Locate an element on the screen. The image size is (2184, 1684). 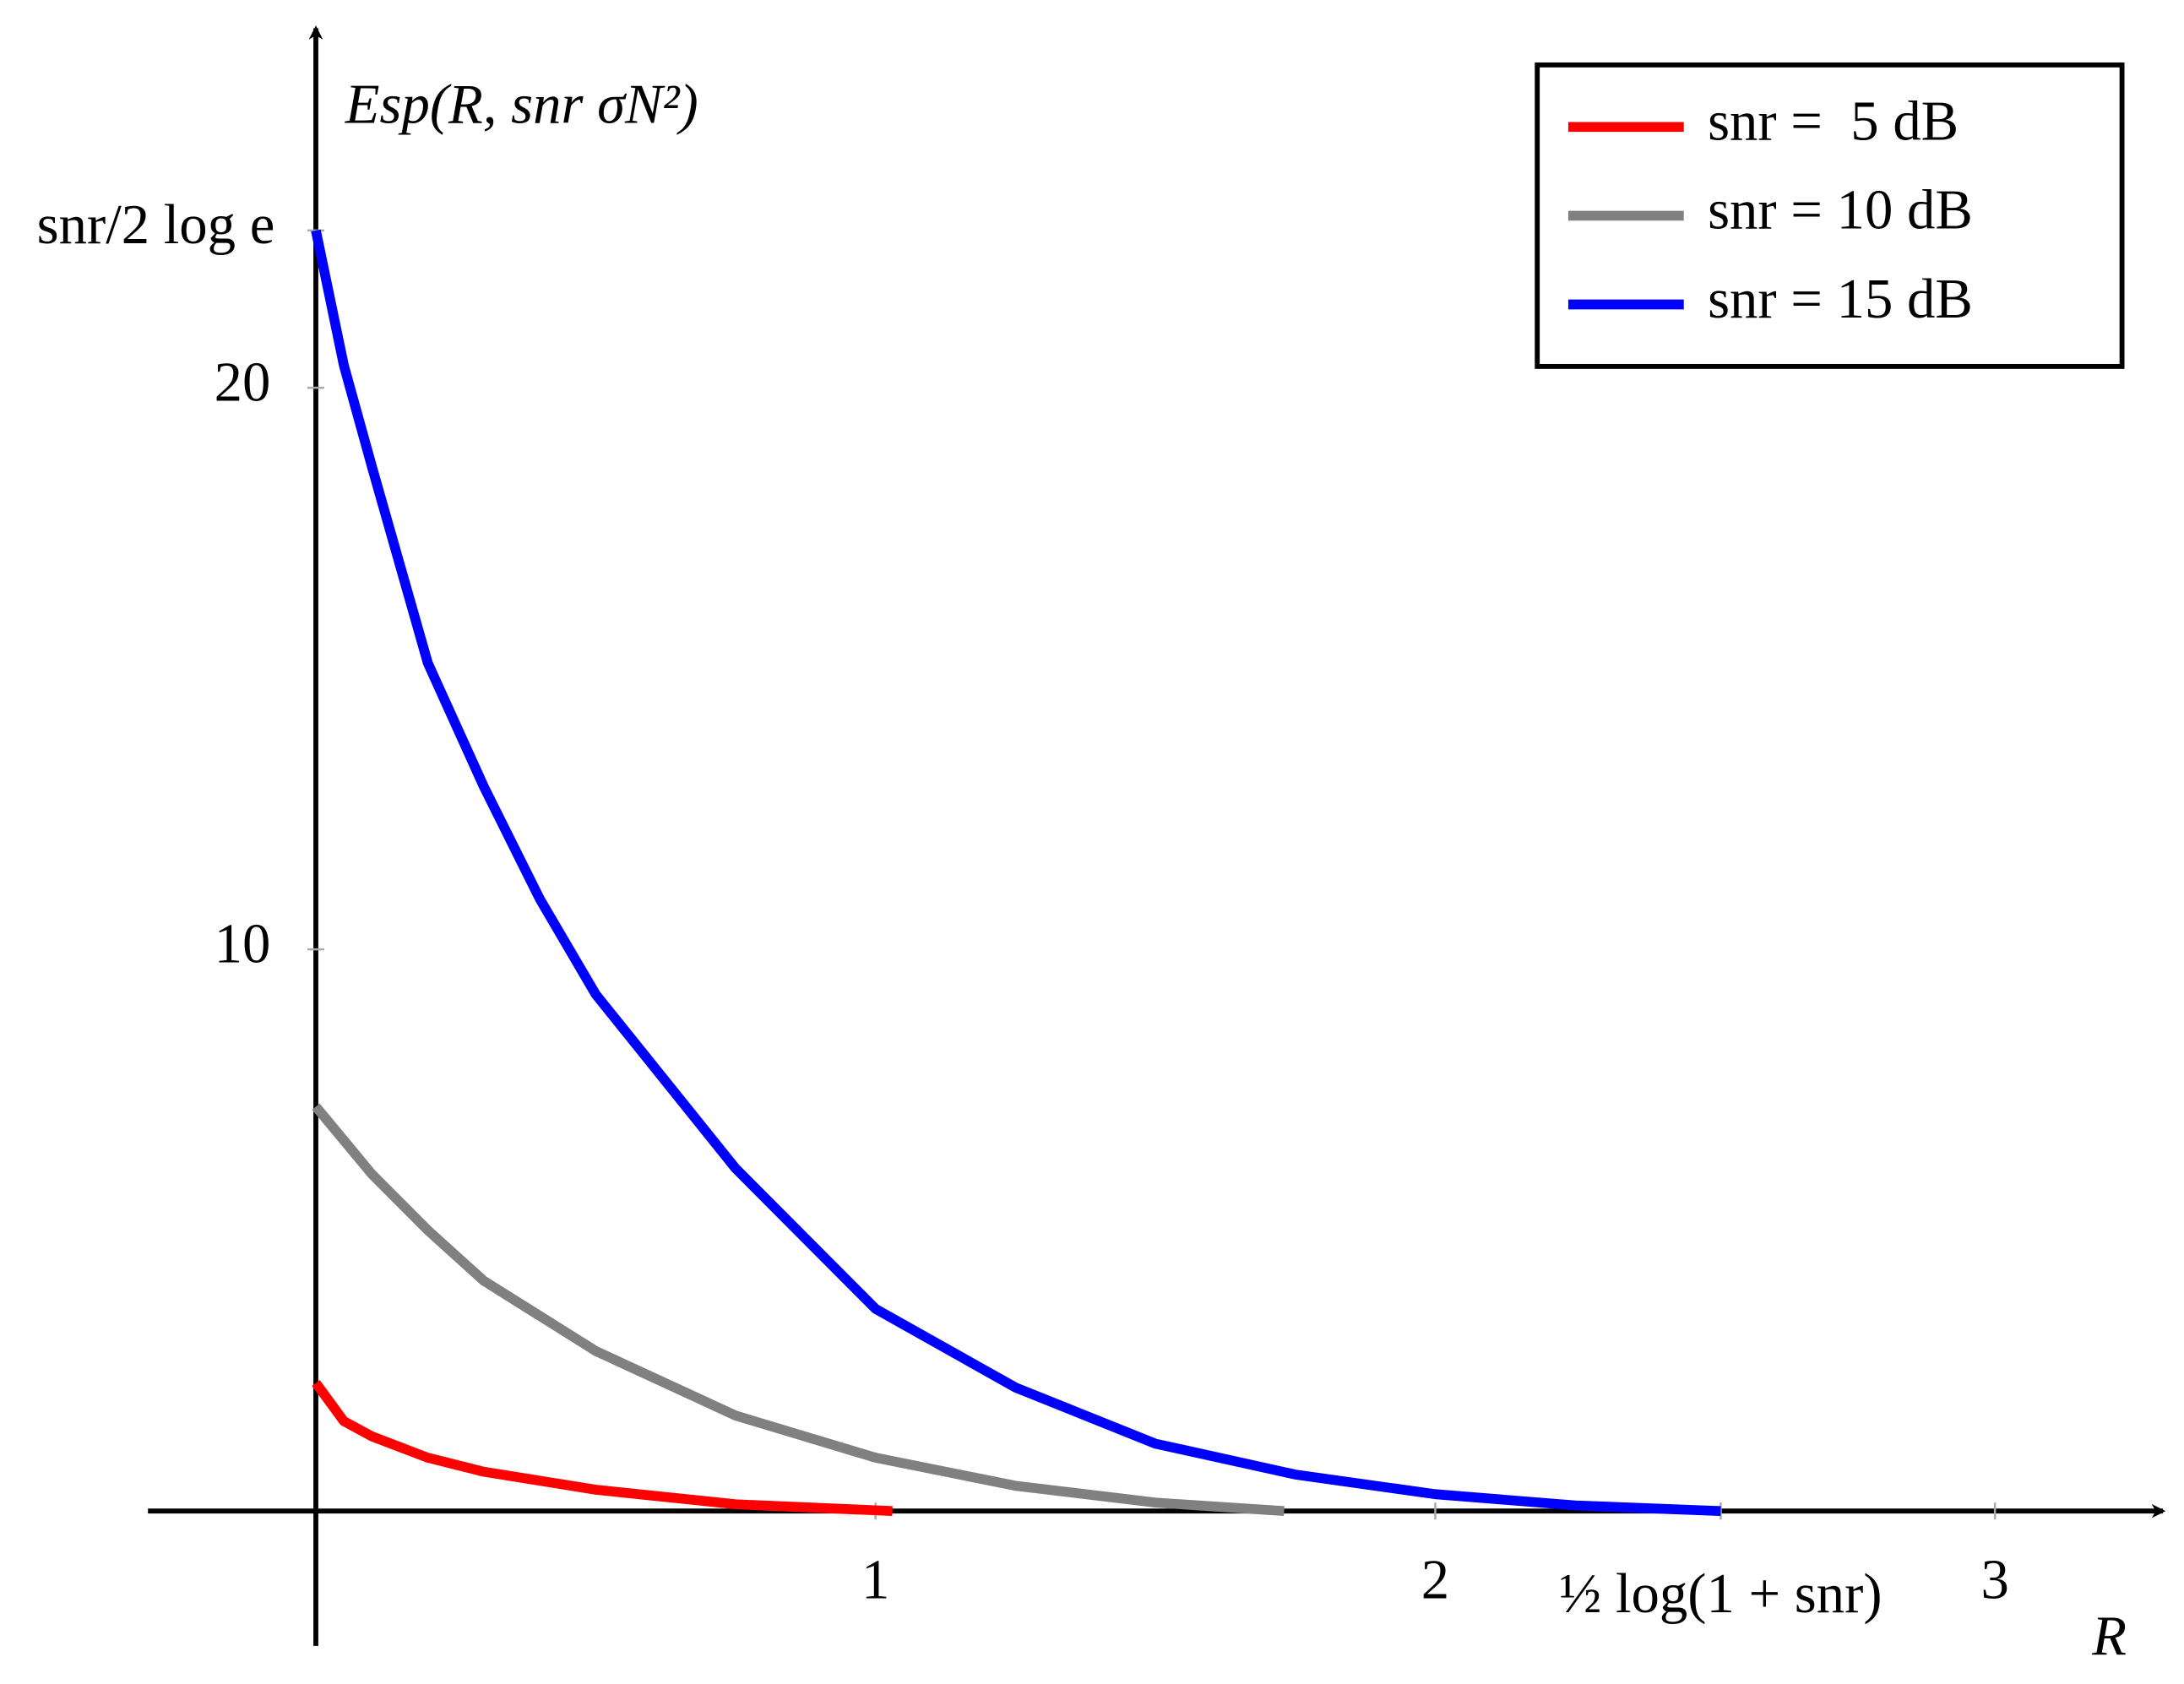
x-tick-label: 1 is located at coordinates (875, 1580).